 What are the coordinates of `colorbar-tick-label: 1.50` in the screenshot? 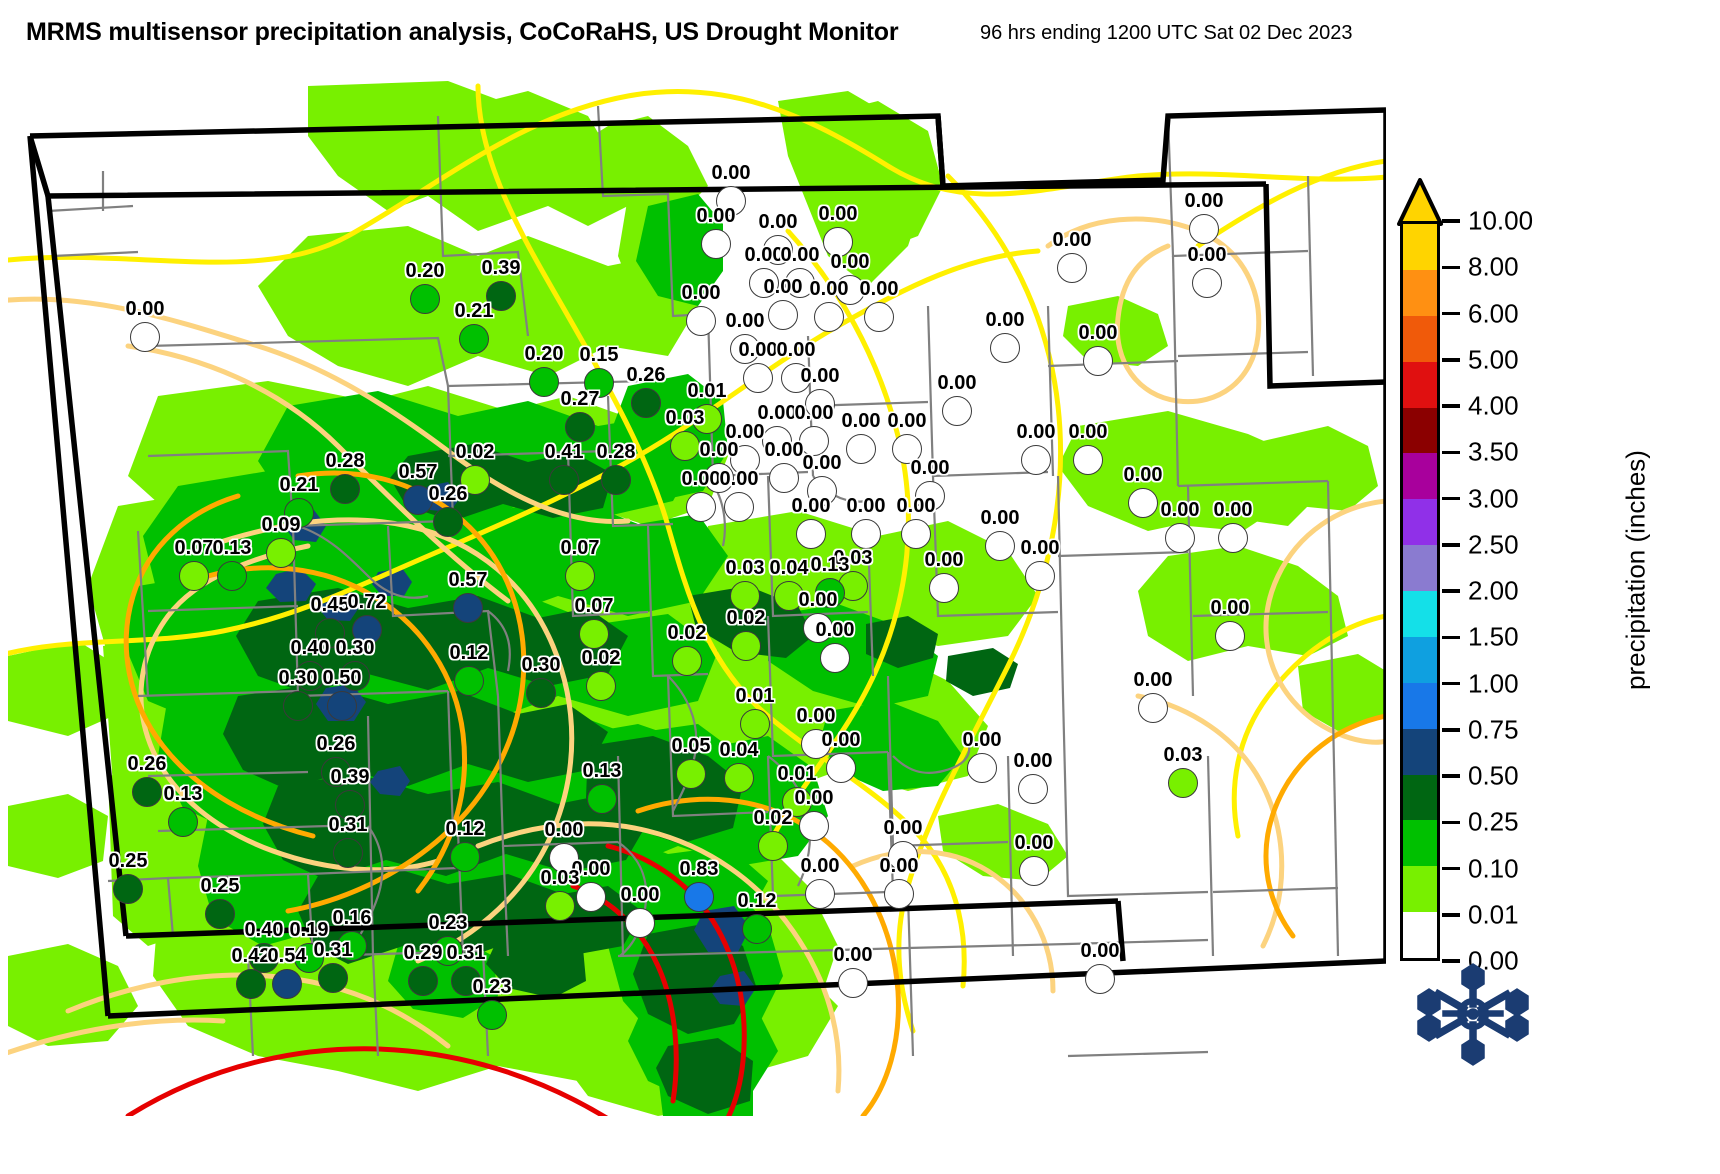 It's located at (1493, 636).